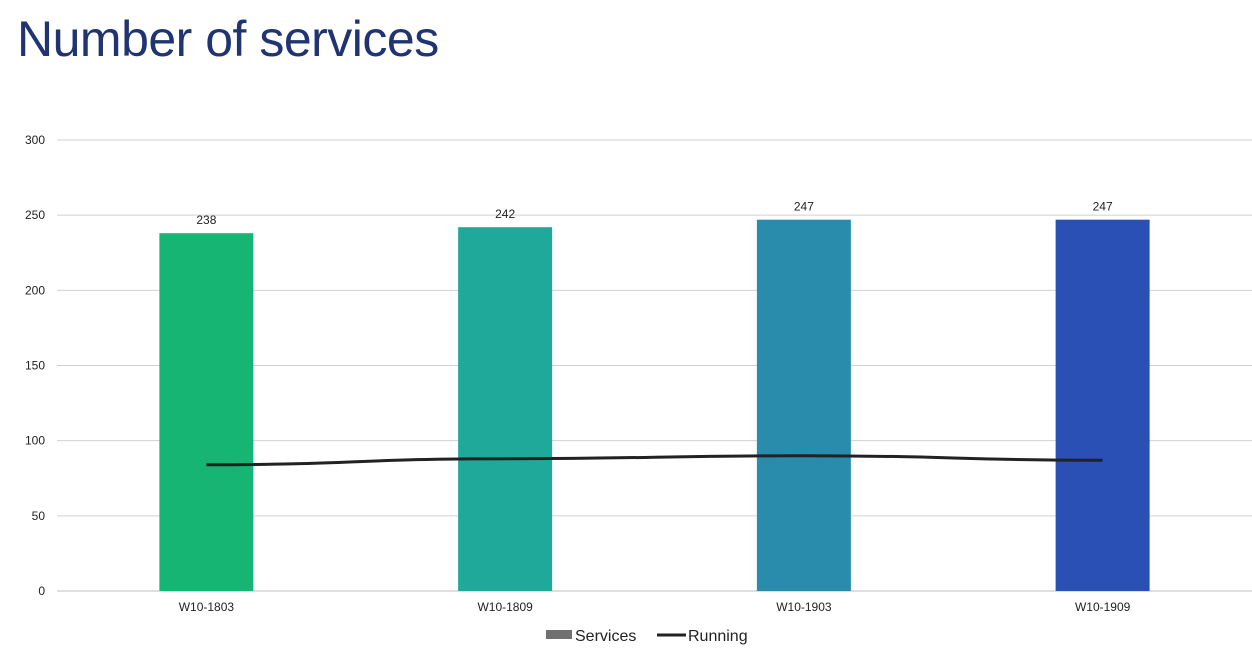 This screenshot has height=648, width=1252. Describe the element at coordinates (605, 636) in the screenshot. I see `legend-label-services: Services` at that location.